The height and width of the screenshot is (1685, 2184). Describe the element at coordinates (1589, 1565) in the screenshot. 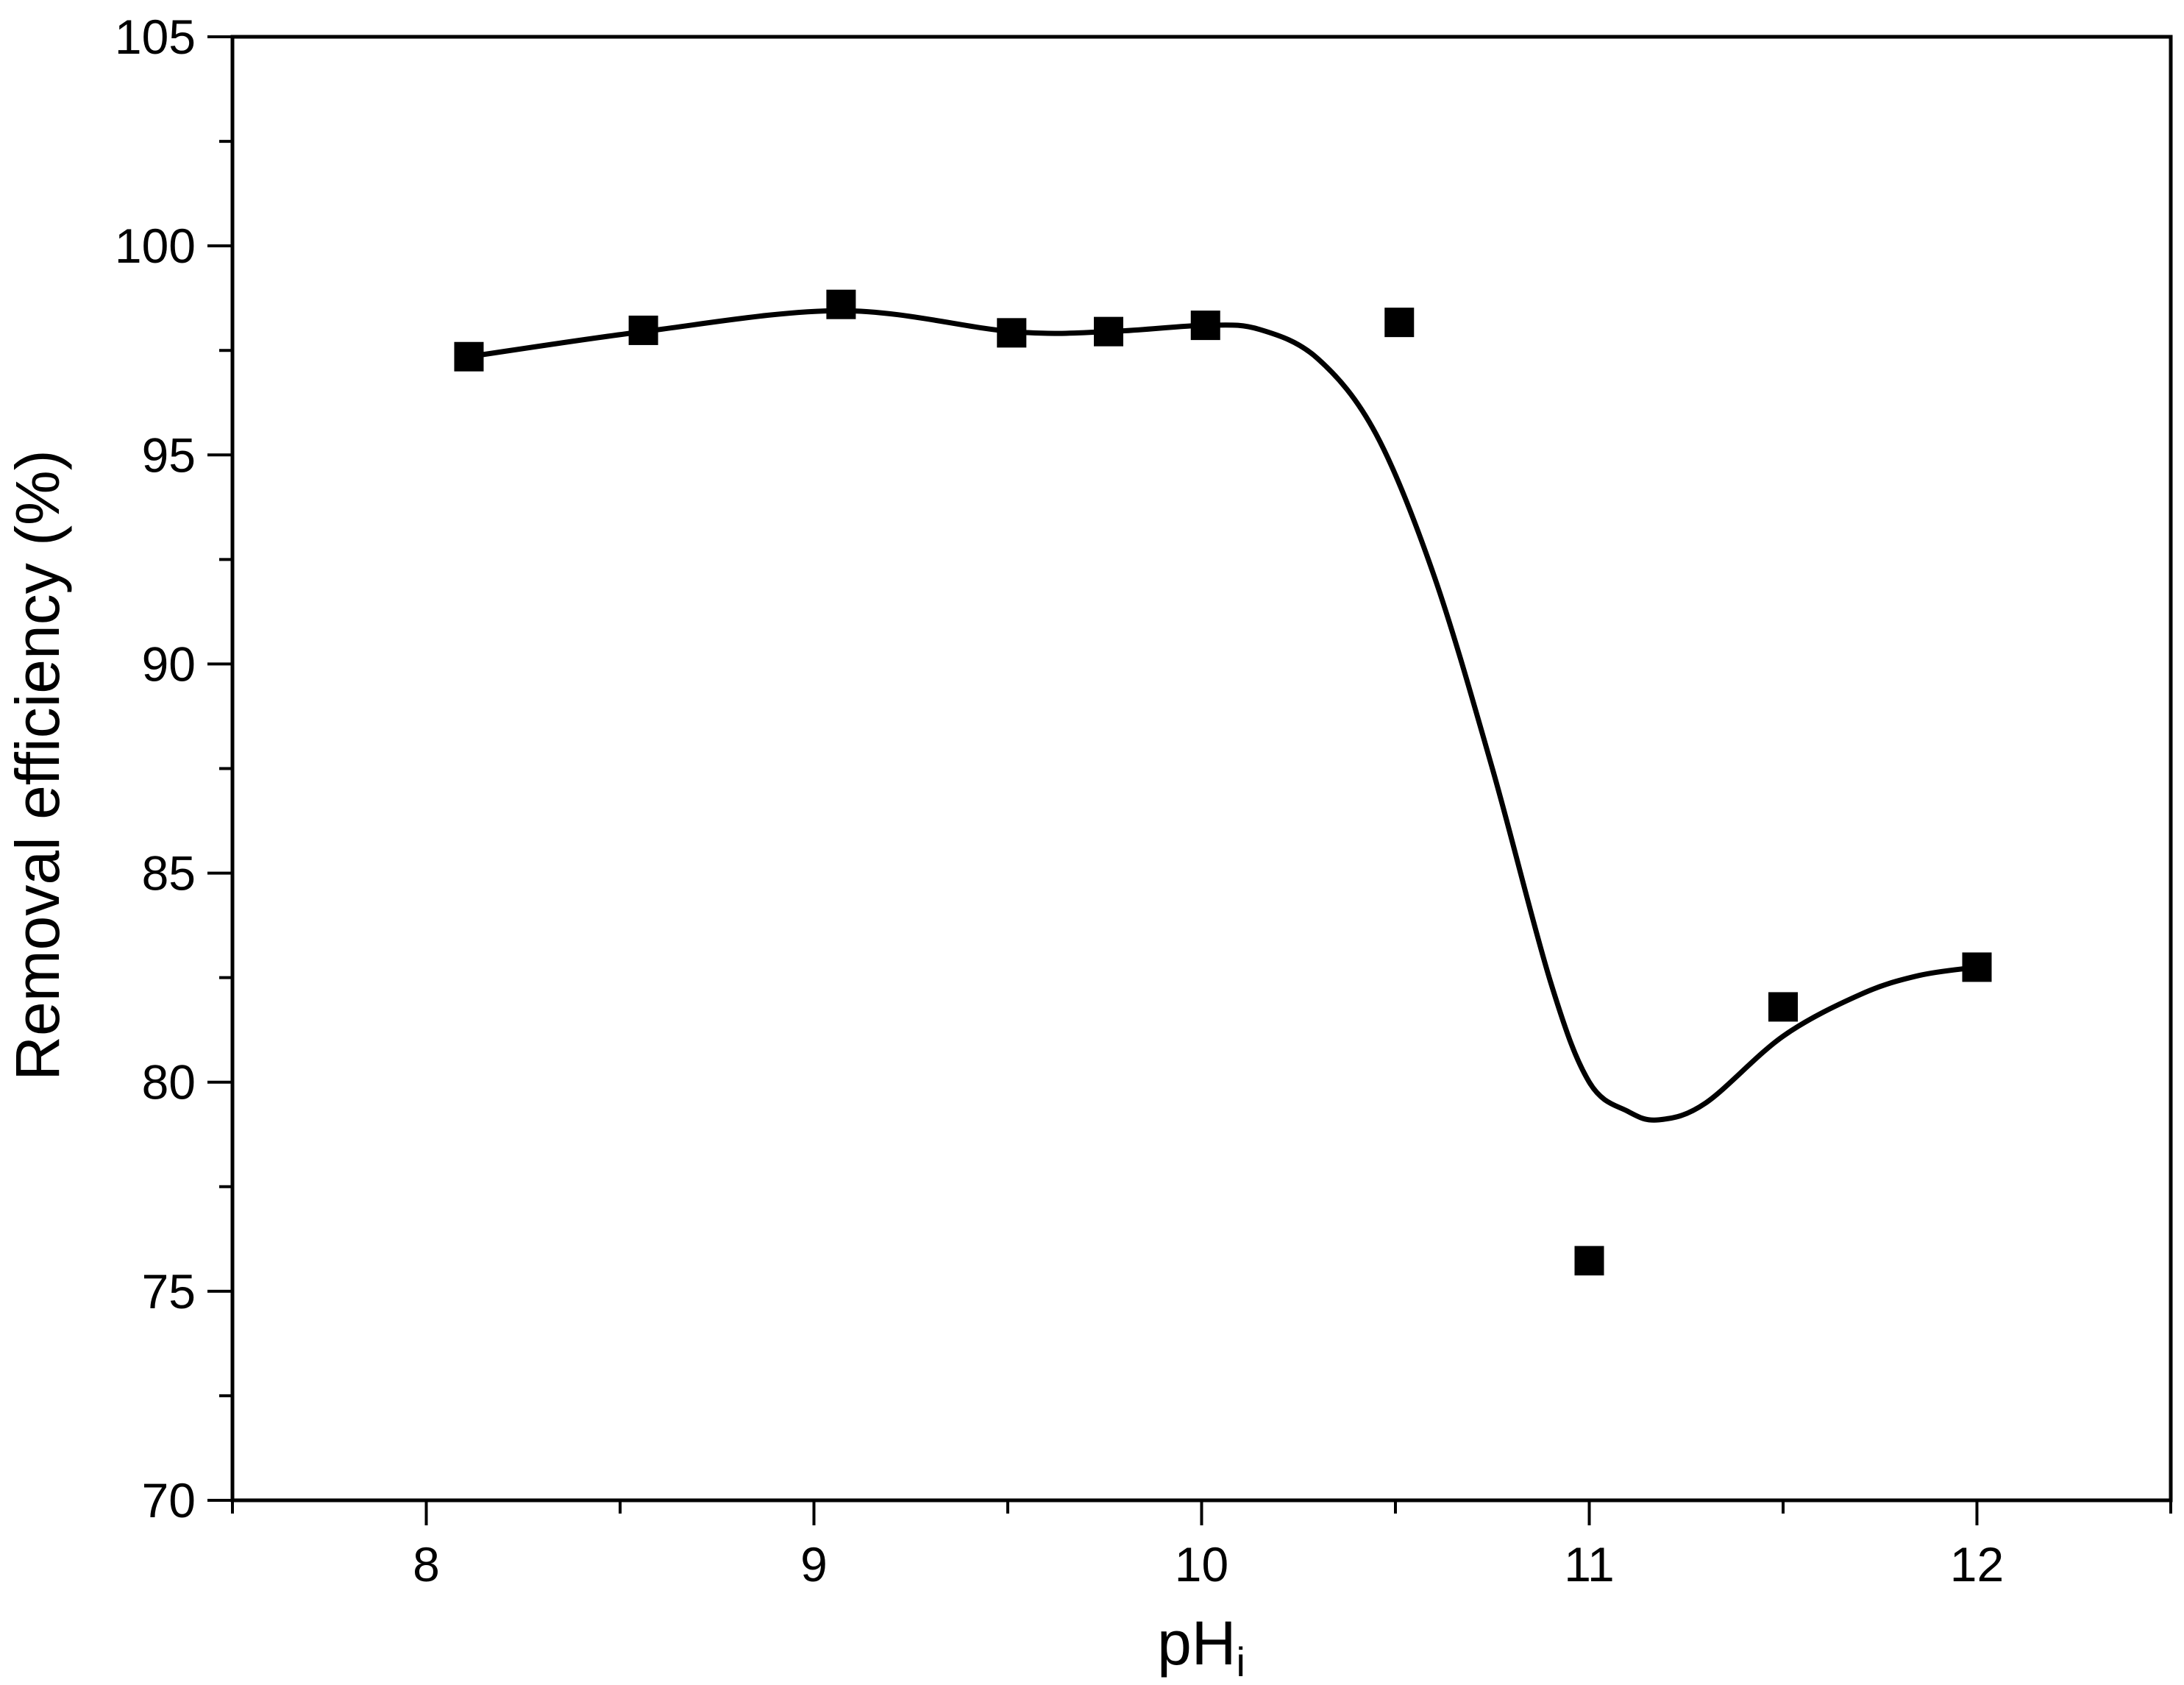

I see `x-tick-label: 11` at that location.